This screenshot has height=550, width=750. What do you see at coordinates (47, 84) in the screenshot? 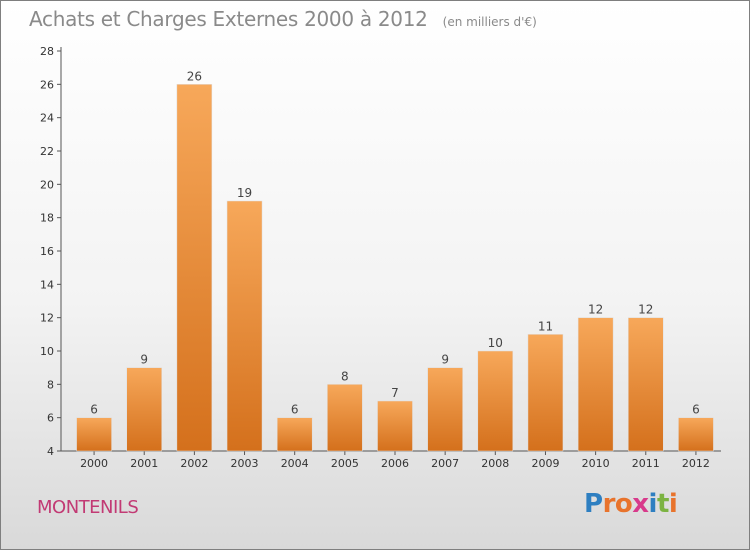
I see `y-tick-label: 26` at bounding box center [47, 84].